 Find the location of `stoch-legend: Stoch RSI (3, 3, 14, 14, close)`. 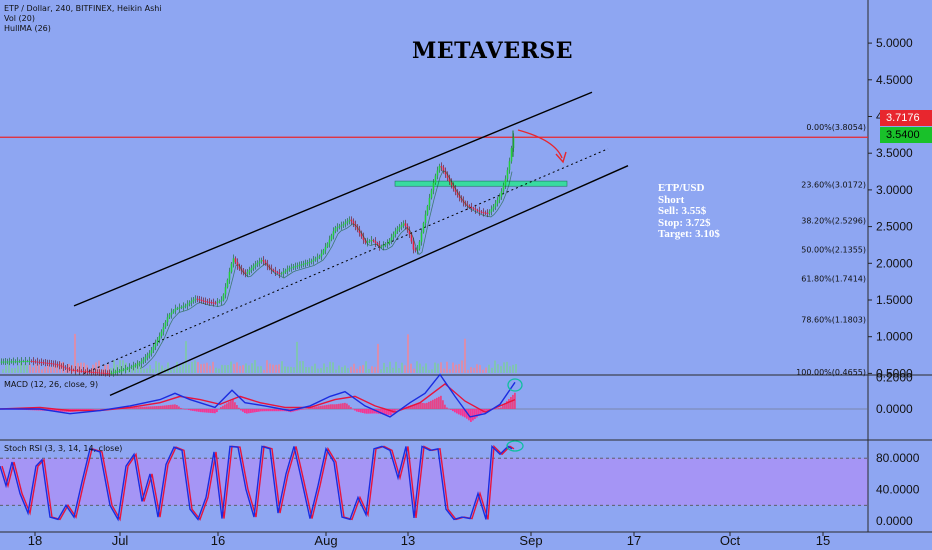

stoch-legend: Stoch RSI (3, 3, 14, 14, close) is located at coordinates (63, 448).